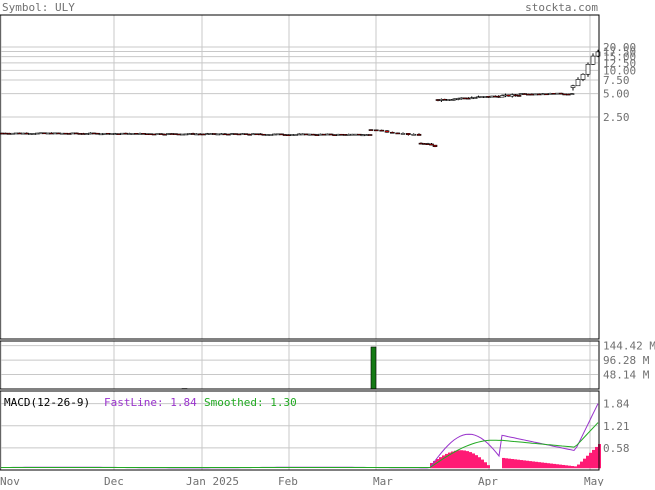  I want to click on symbol-label: Symbol: ULY, so click(38, 7).